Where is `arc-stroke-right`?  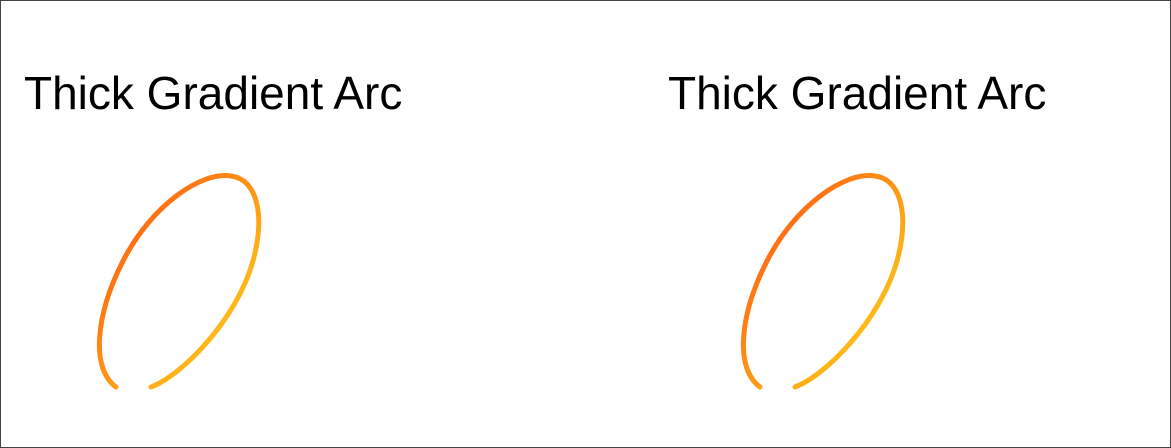
arc-stroke-right is located at coordinates (823, 281).